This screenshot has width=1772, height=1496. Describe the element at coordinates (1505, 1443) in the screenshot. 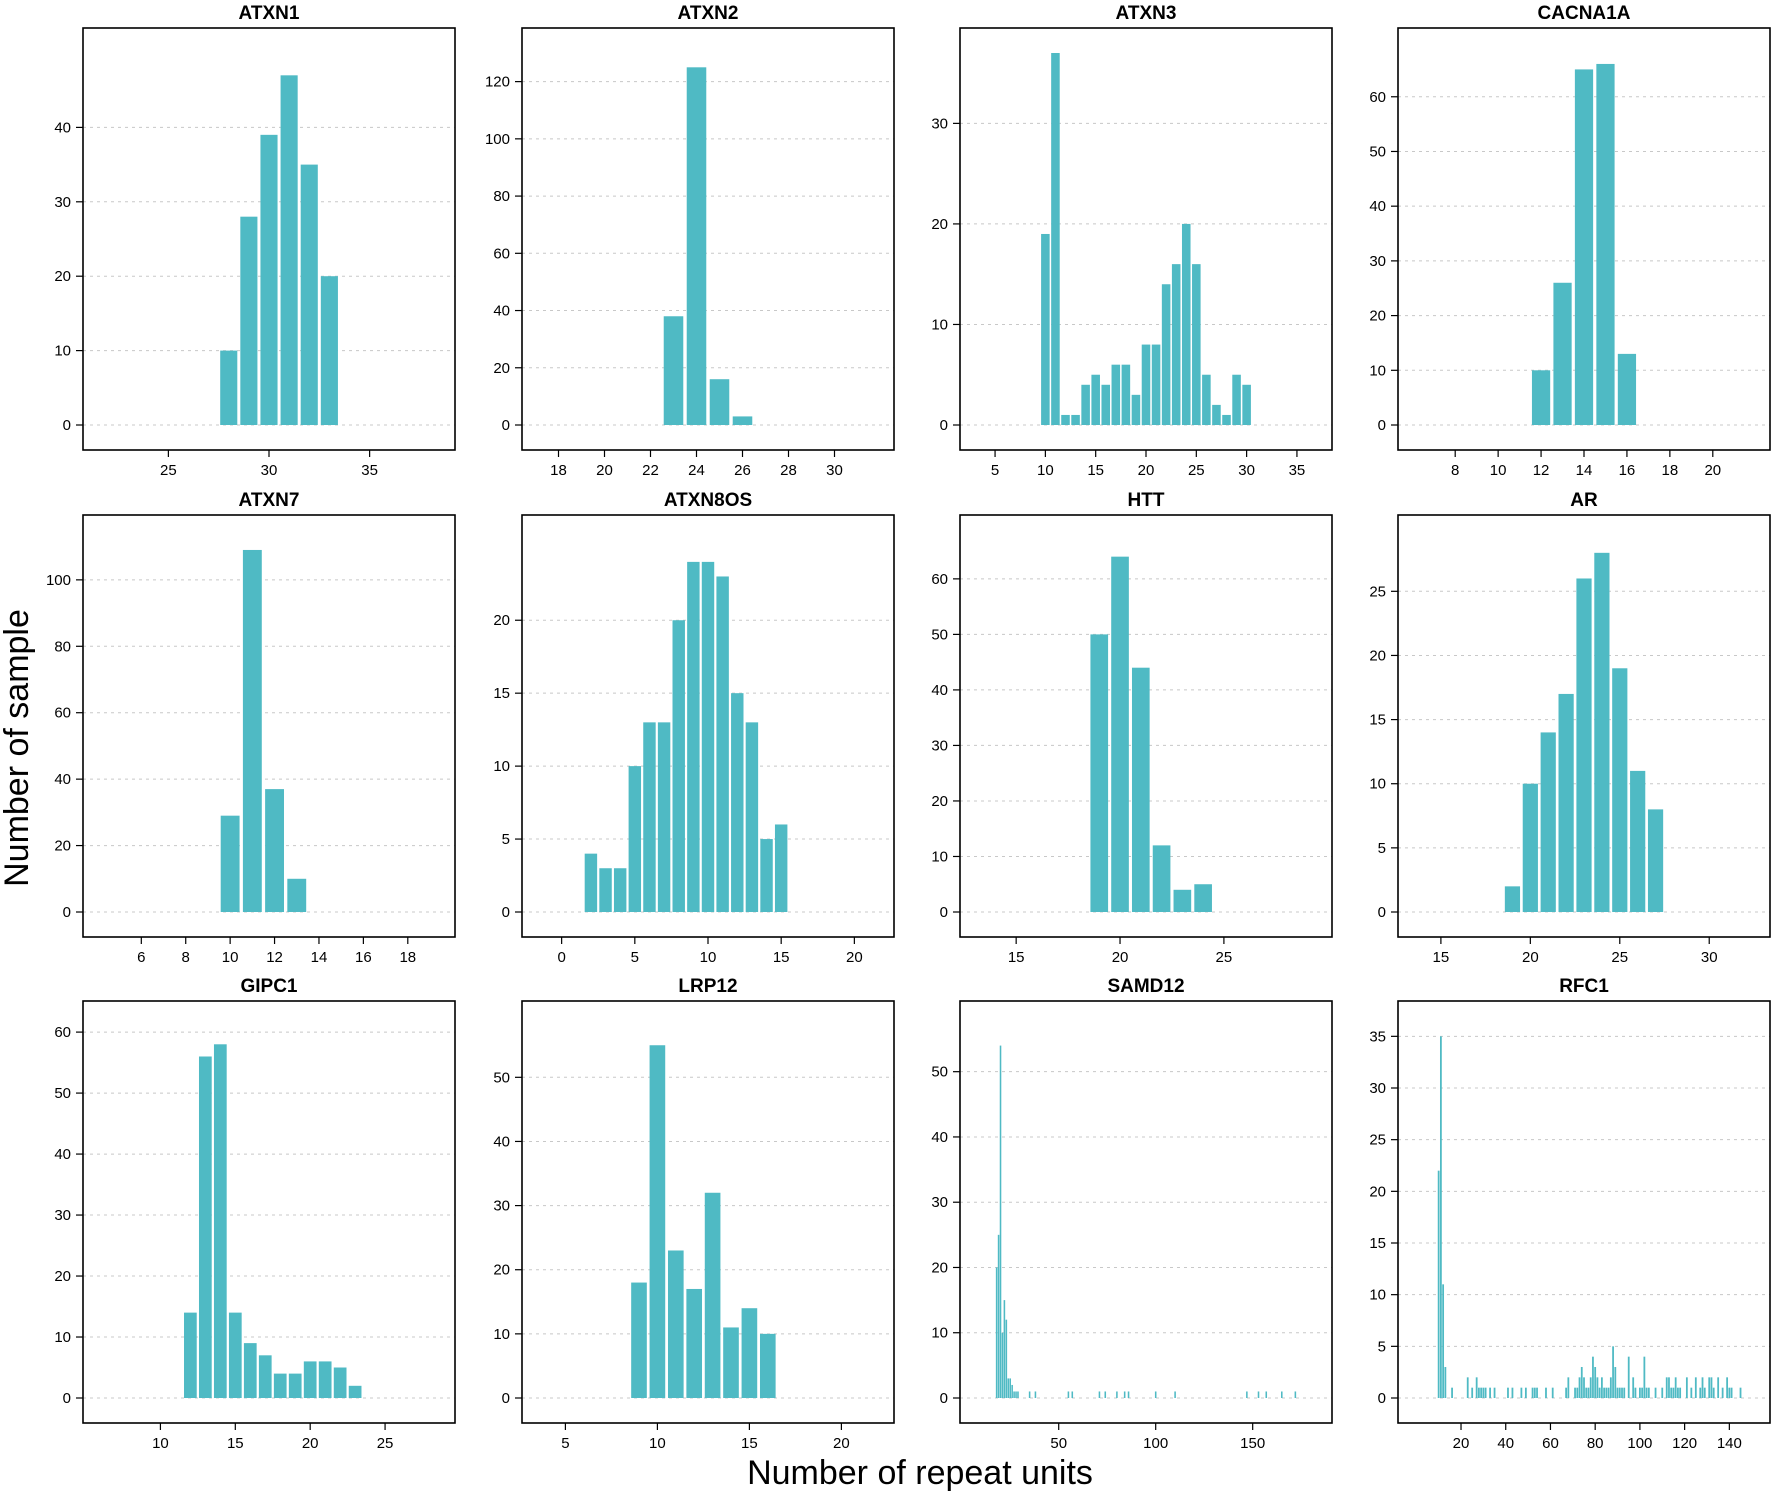

I see `x-tick-label: 40` at that location.